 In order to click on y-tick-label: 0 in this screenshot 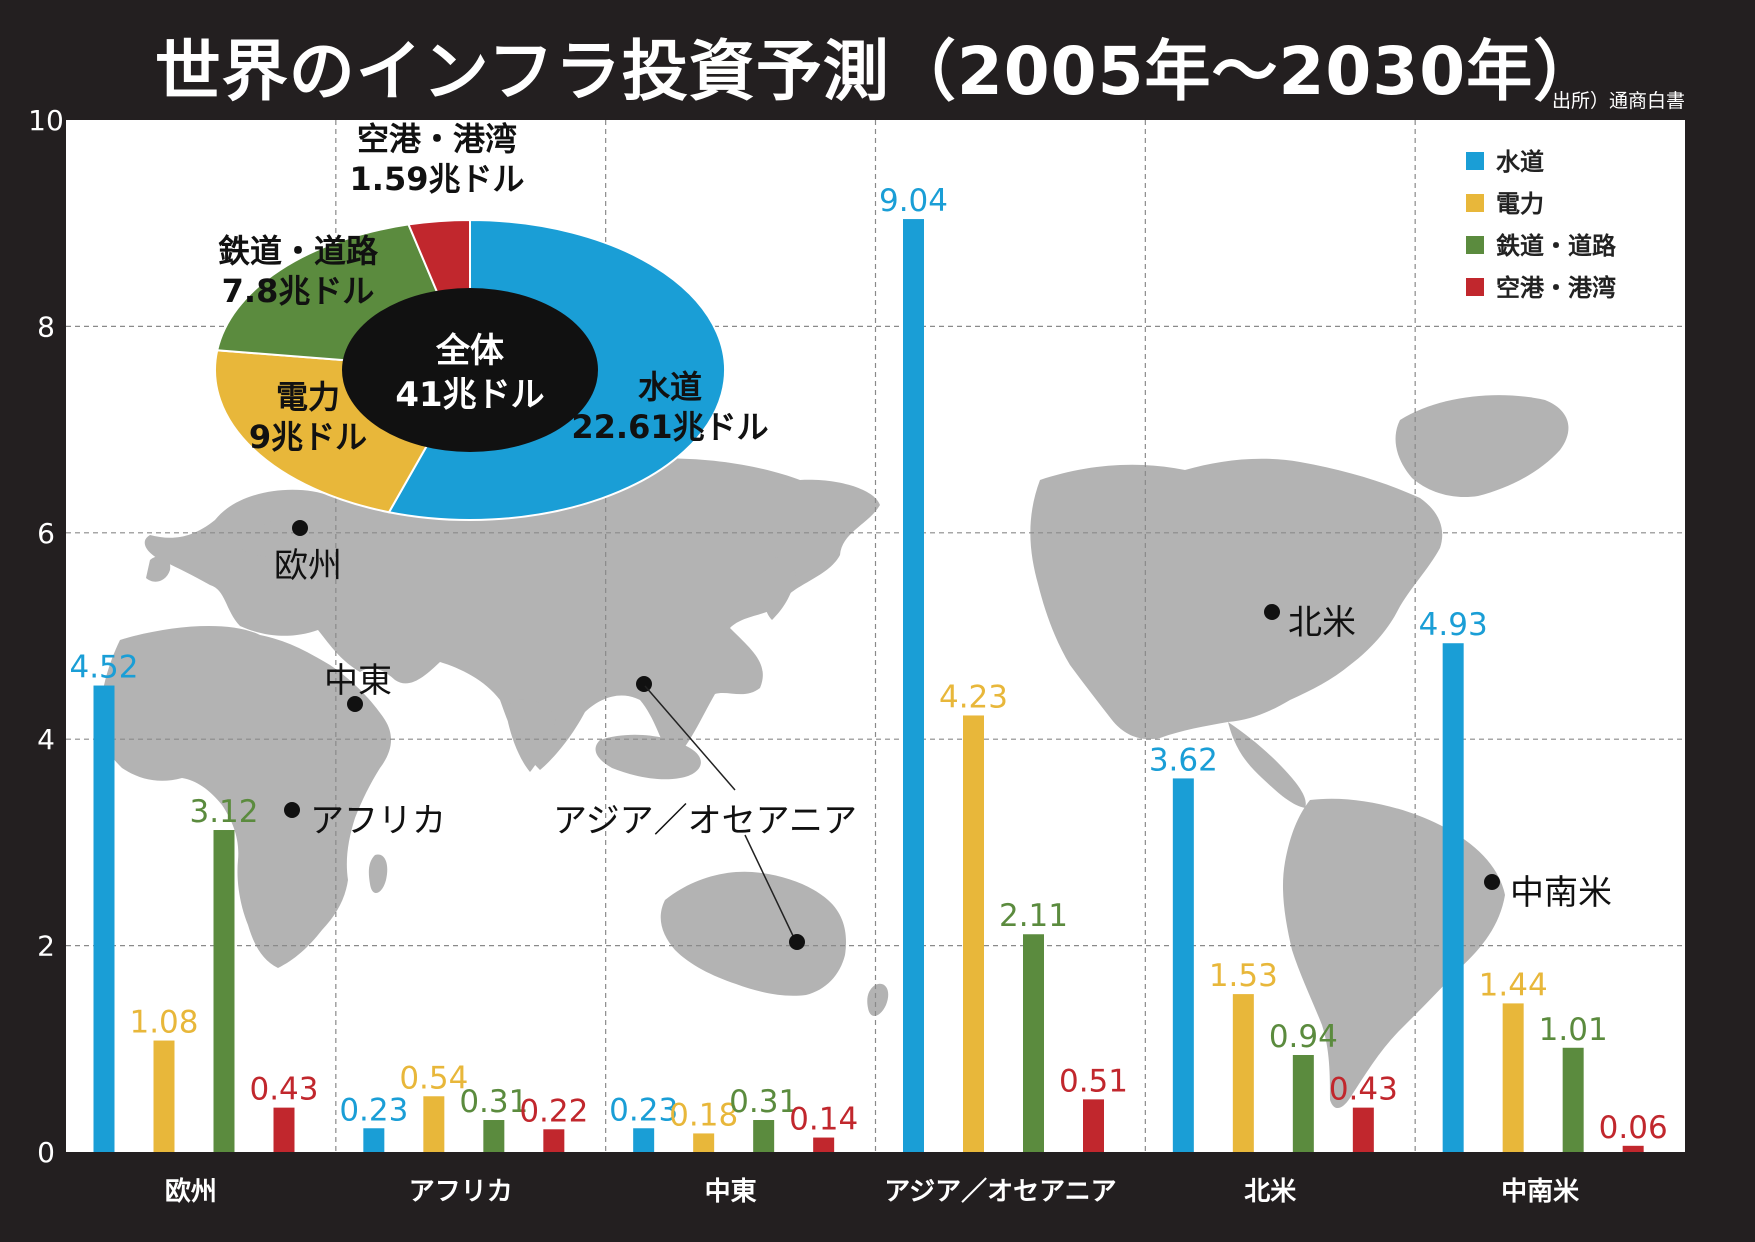, I will do `click(46, 1152)`.